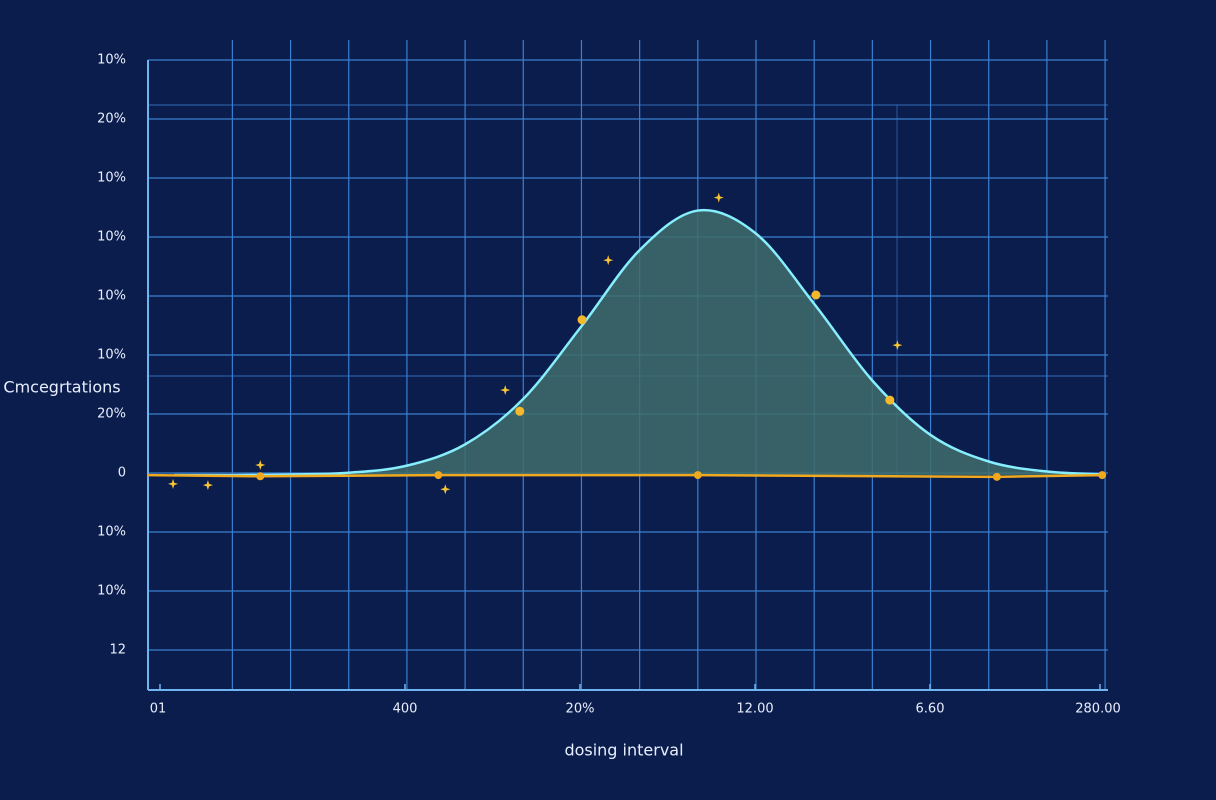 This screenshot has width=1216, height=800. What do you see at coordinates (580, 709) in the screenshot?
I see `x-tick-label: 20%` at bounding box center [580, 709].